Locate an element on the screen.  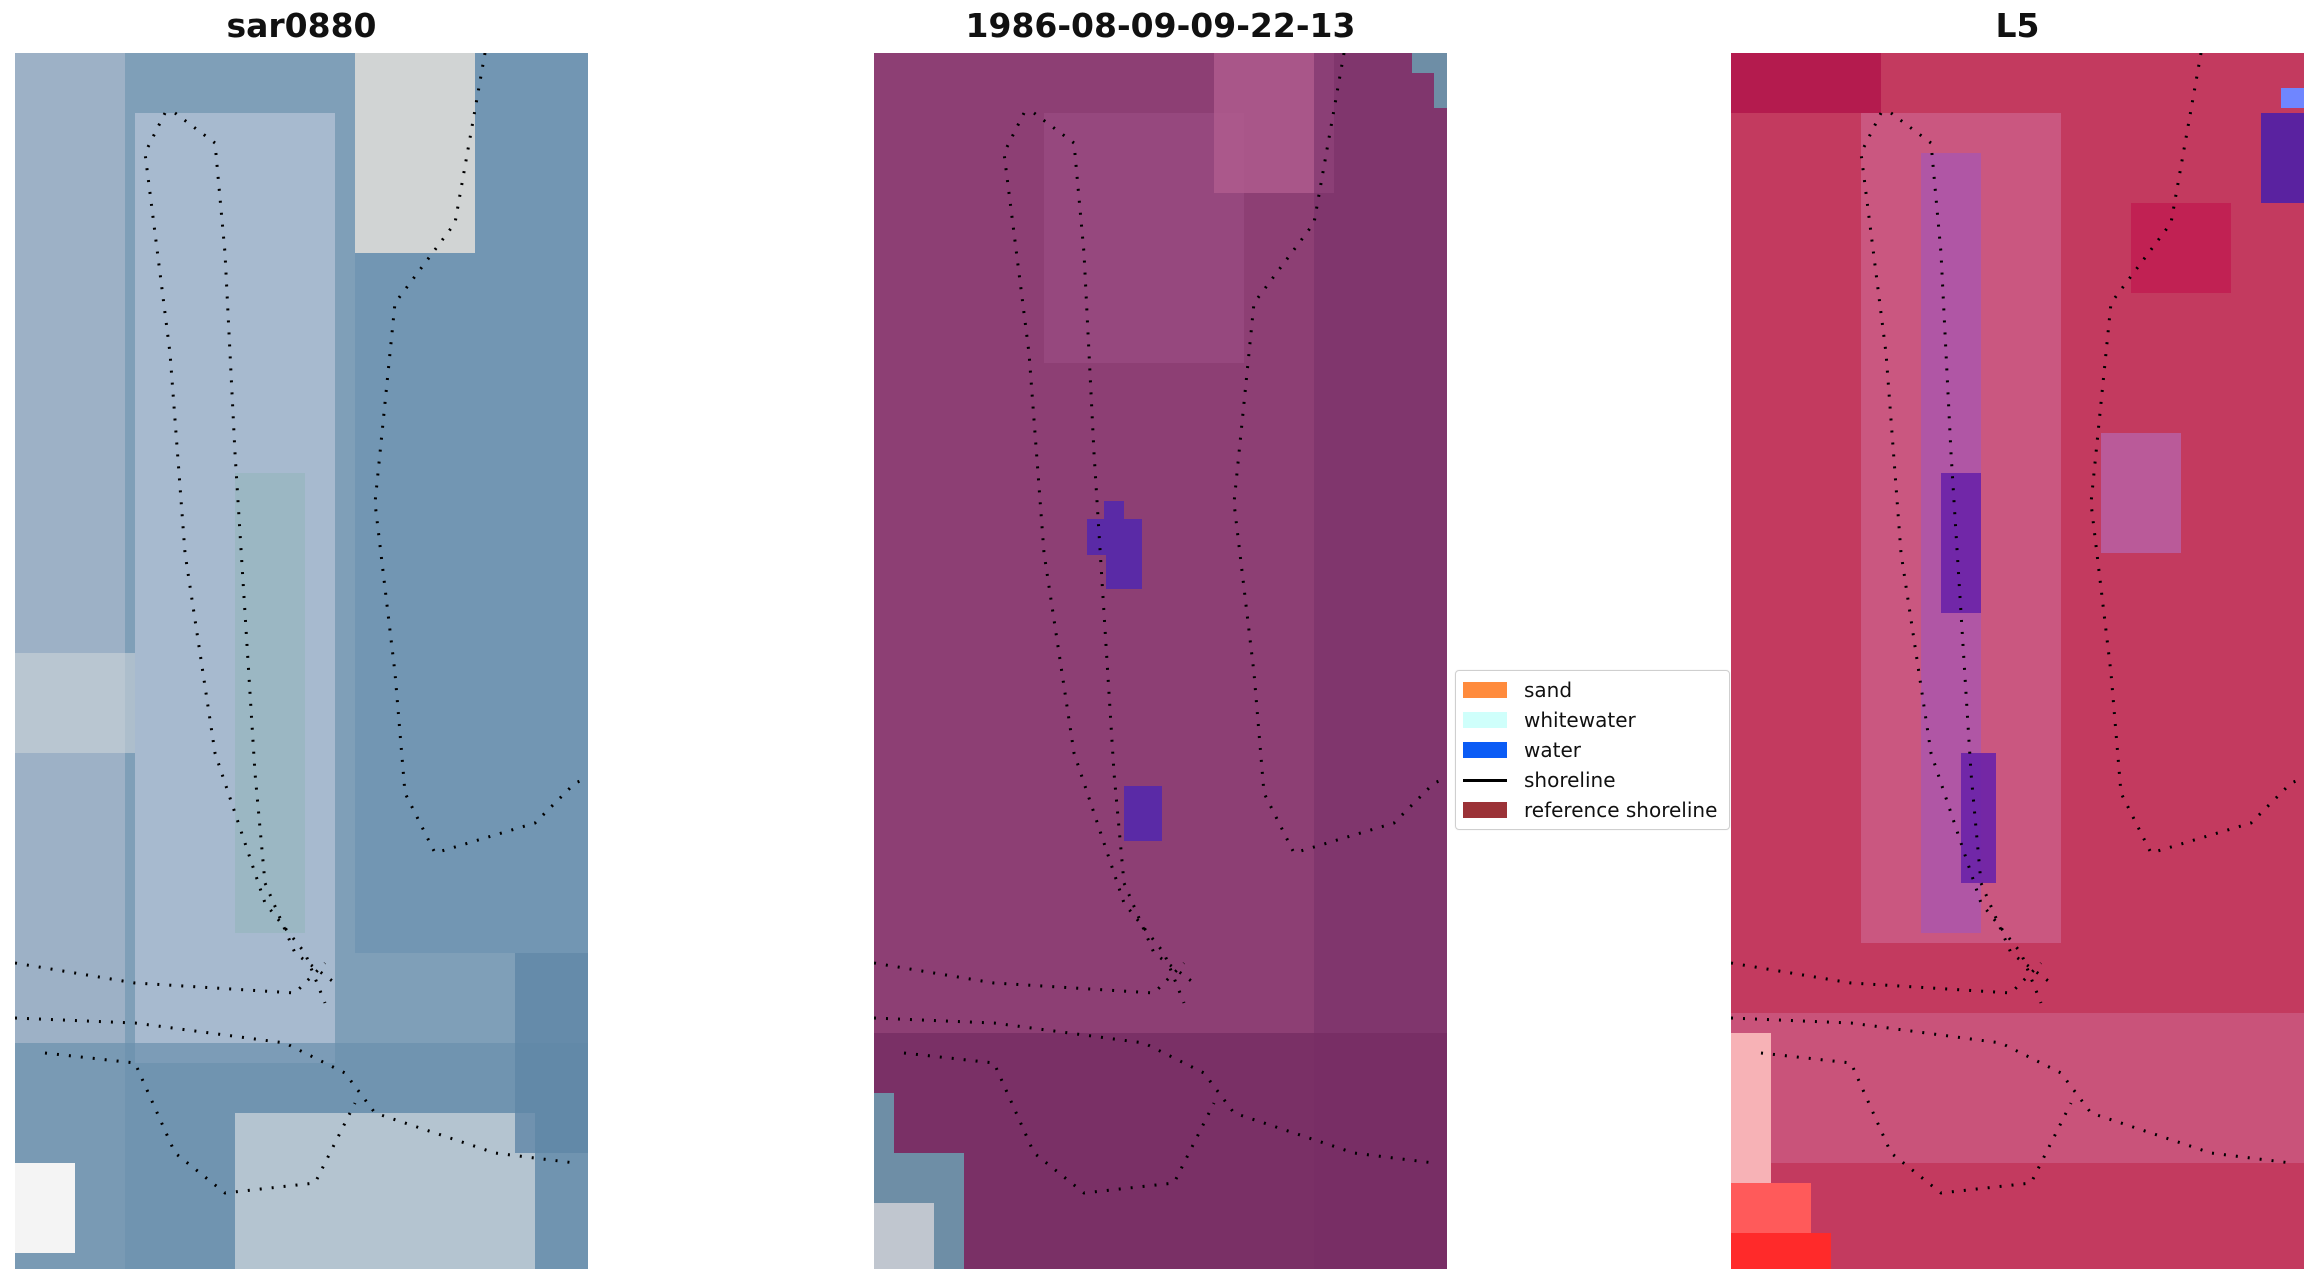
legend-item-reference-shoreline: reference shoreline is located at coordinates (1590, 810).